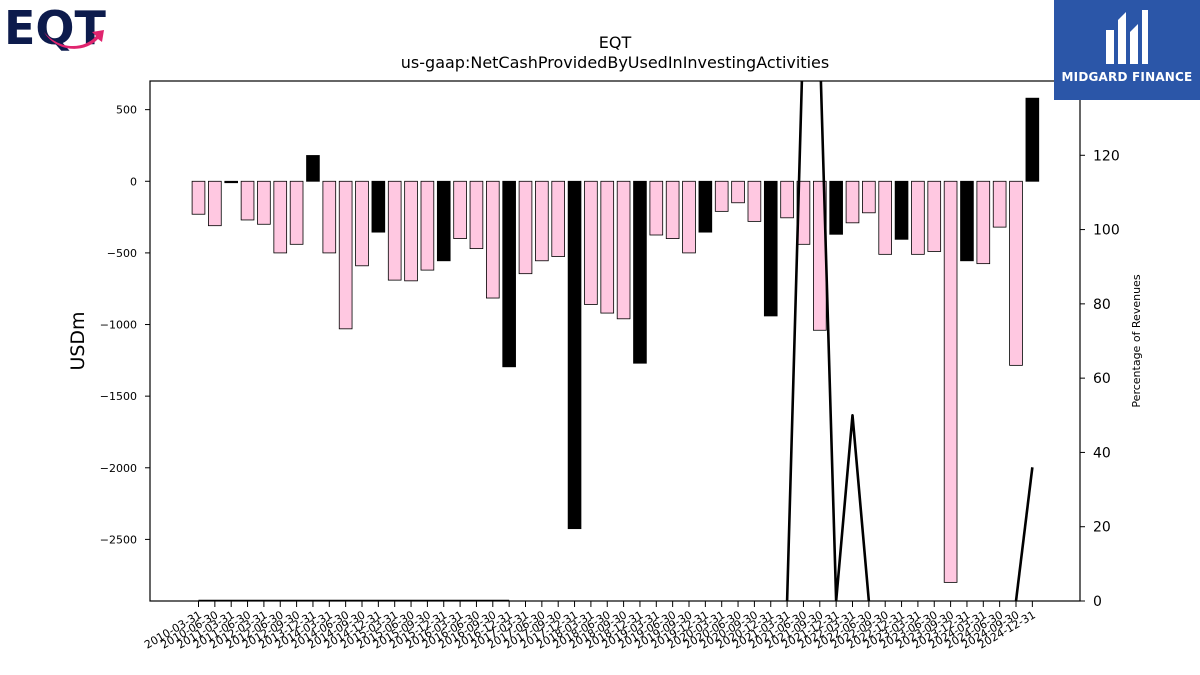  What do you see at coordinates (1097, 602) in the screenshot?
I see `y2-tick-label: 0` at bounding box center [1097, 602].